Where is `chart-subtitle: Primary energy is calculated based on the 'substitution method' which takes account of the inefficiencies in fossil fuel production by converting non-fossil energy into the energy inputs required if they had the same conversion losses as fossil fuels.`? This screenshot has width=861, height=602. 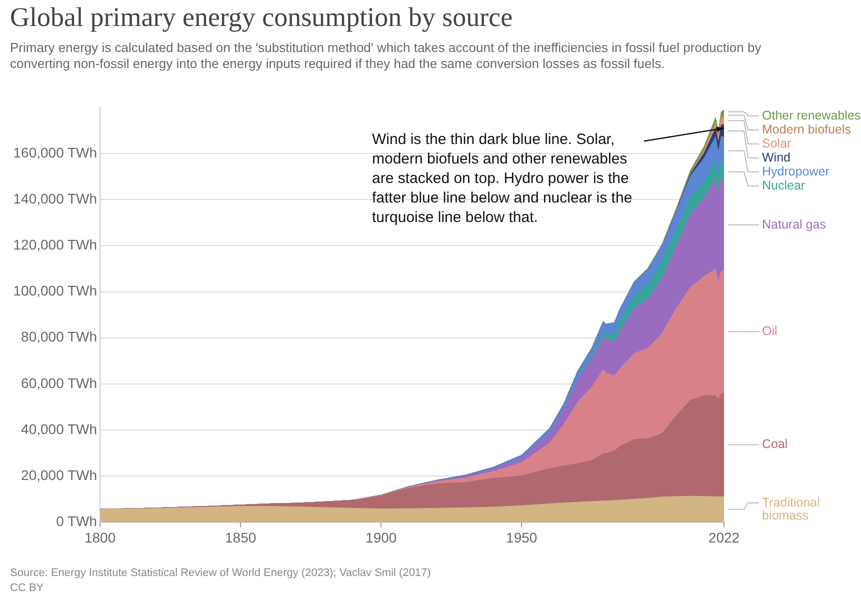
chart-subtitle: Primary energy is calculated based on the 'substitution method' which takes account of the inefficiencies in fossil fuel production by converting non-fossil energy into the energy inputs required if they had the same conversion losses as fossil fuels. is located at coordinates (386, 56).